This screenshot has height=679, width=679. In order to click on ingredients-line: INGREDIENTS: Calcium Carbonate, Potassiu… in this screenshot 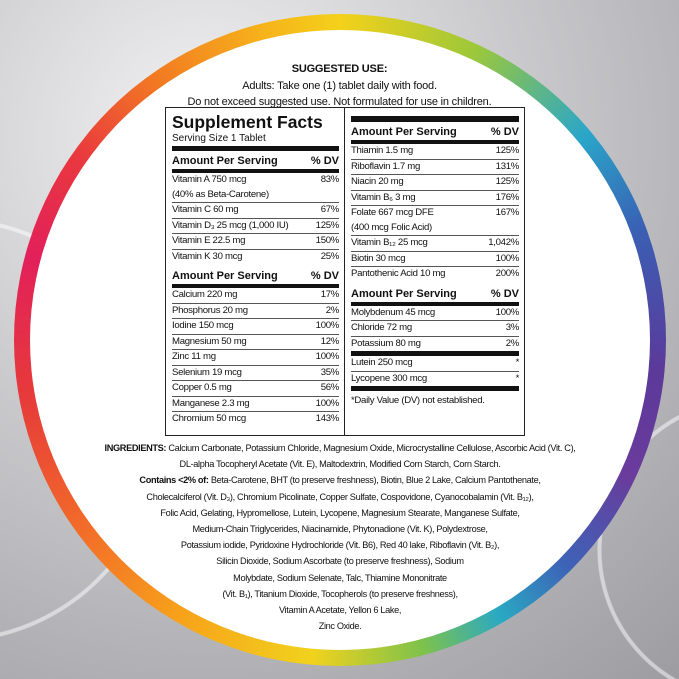, I will do `click(340, 448)`.